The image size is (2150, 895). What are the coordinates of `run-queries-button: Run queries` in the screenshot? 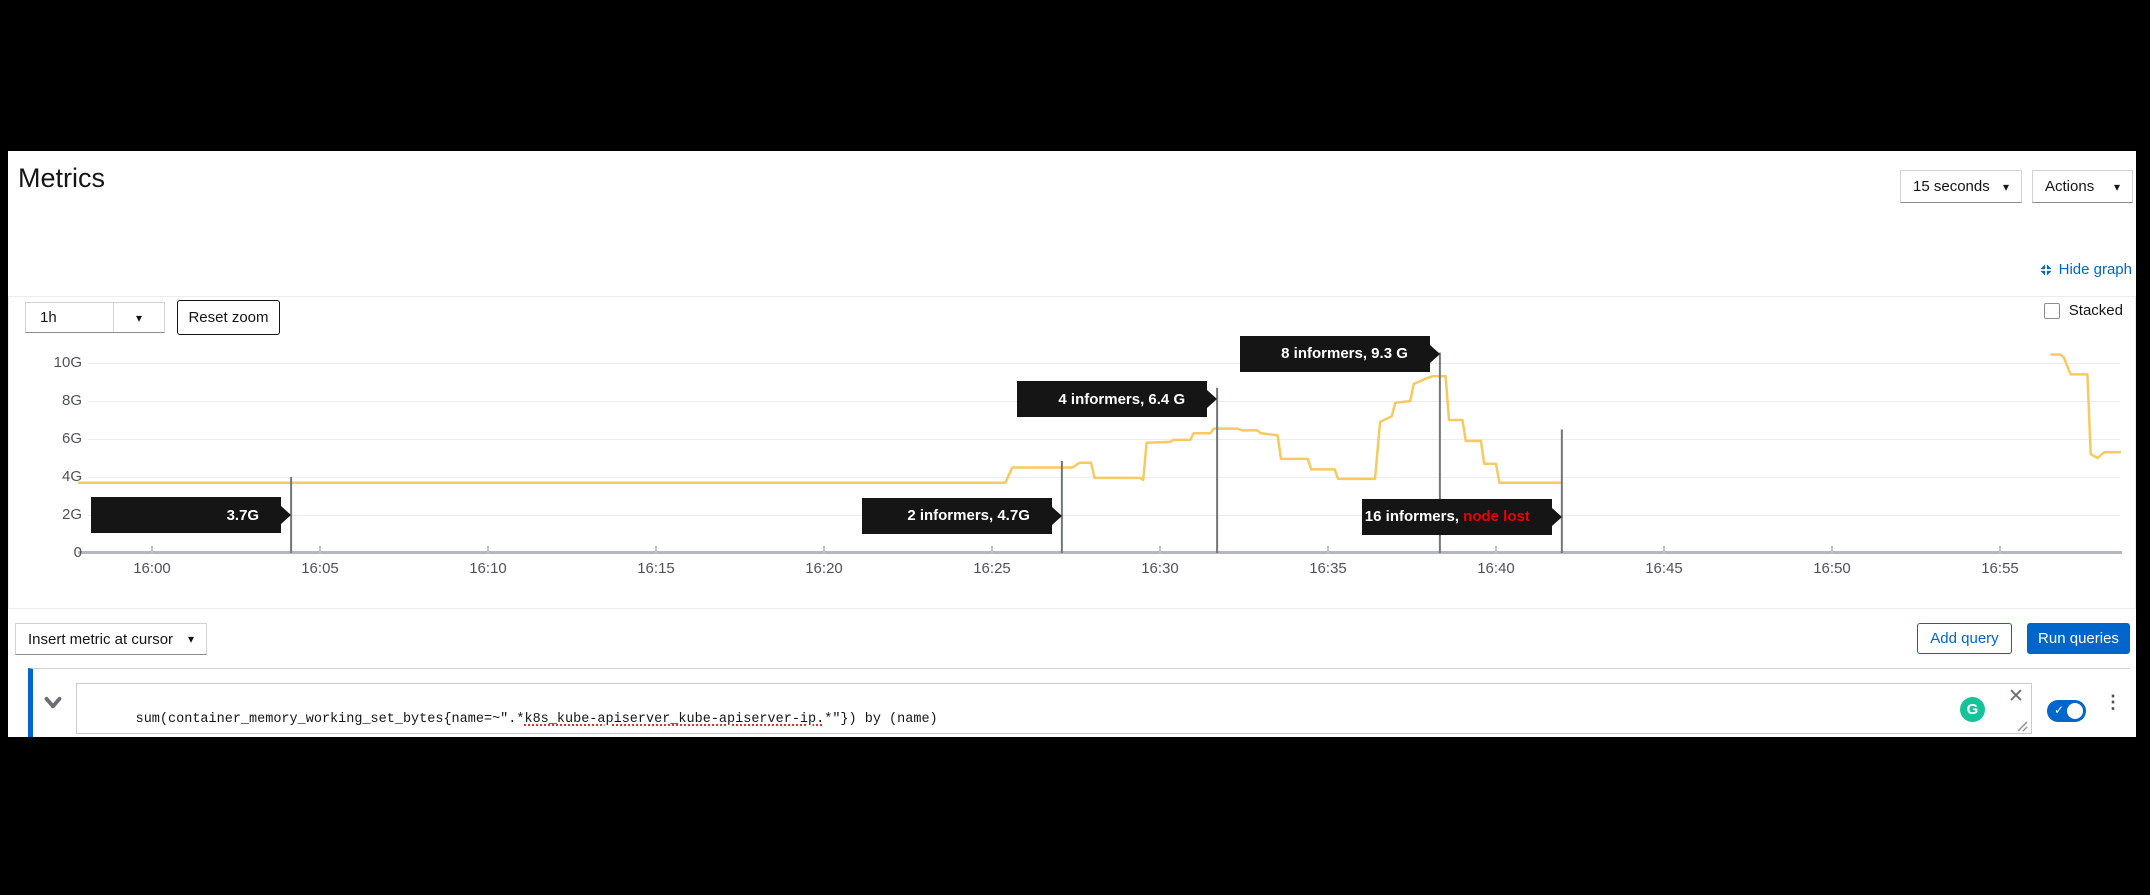 It's located at (2078, 638).